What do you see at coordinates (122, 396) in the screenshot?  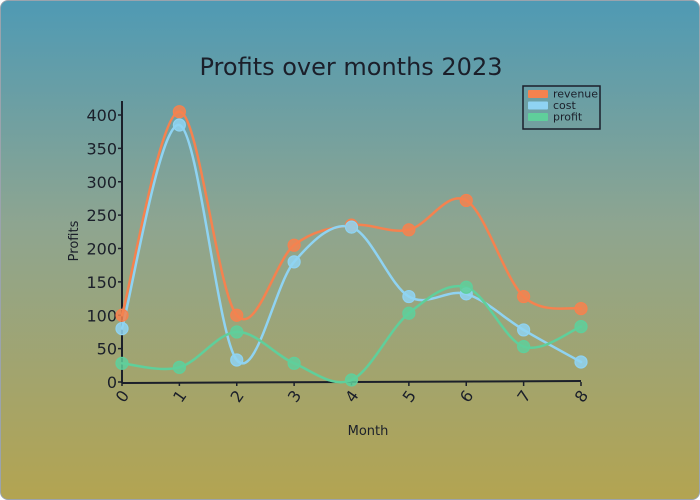 I see `x-tick-label: 0` at bounding box center [122, 396].